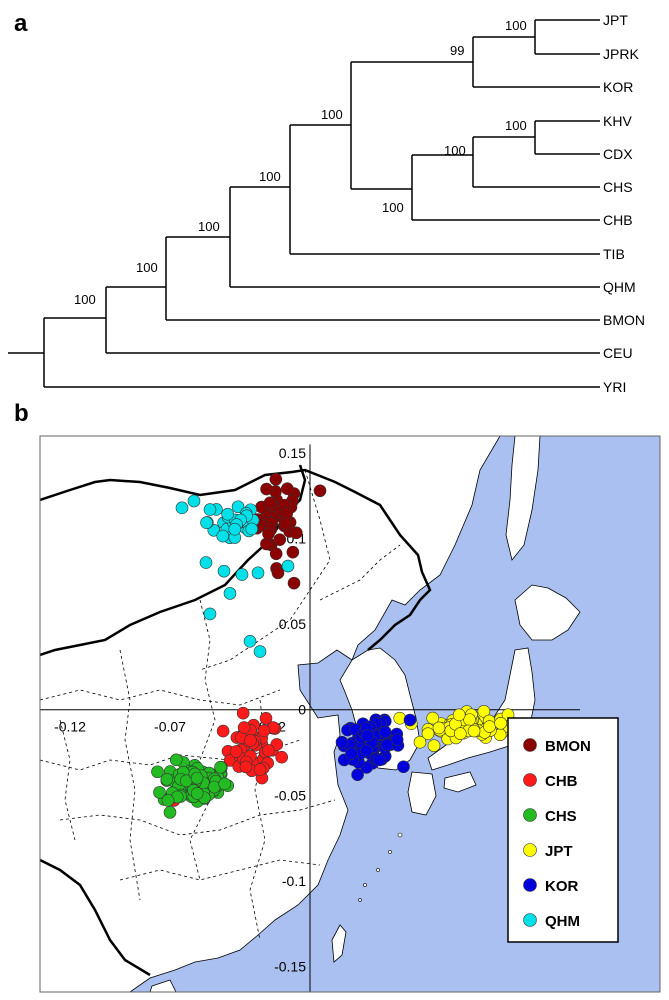  I want to click on legend-label-chb: CHB, so click(561, 781).